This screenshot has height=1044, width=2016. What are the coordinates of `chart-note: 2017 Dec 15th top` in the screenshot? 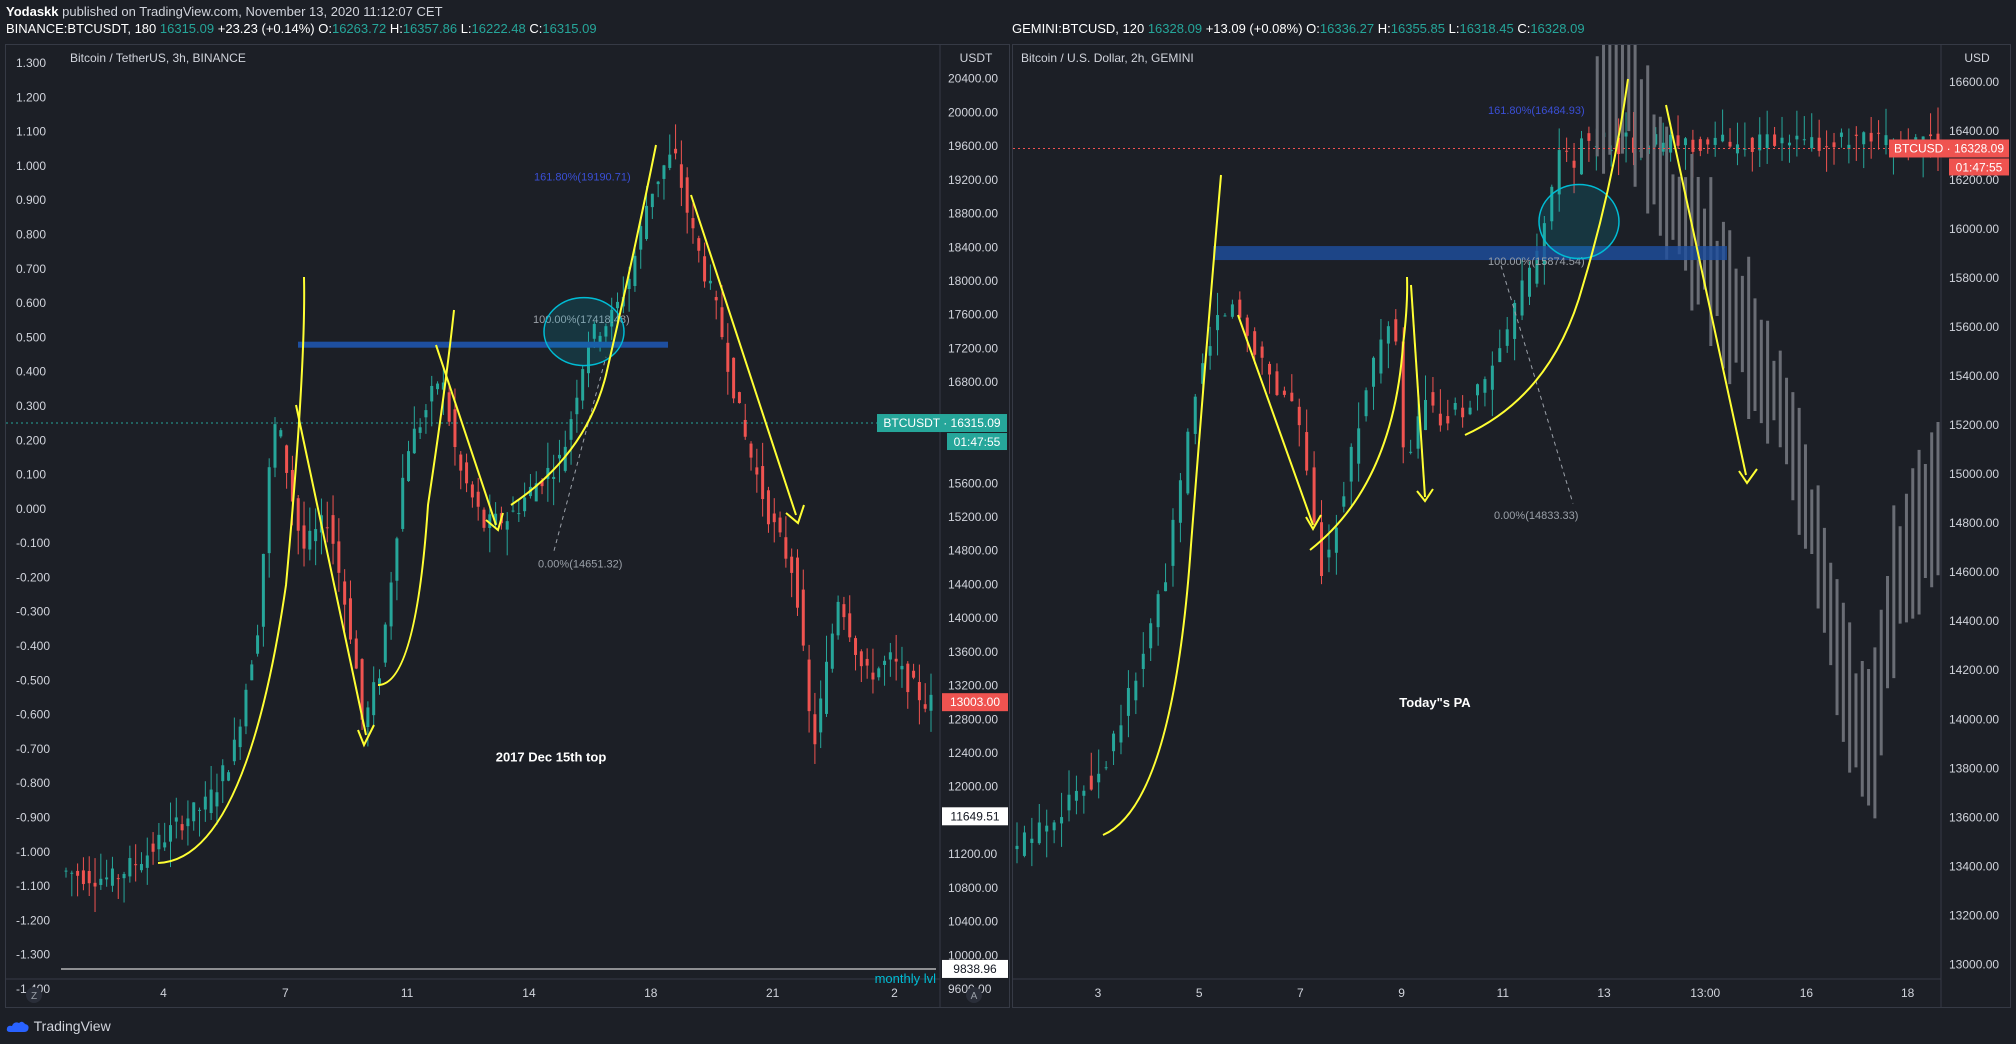 It's located at (551, 756).